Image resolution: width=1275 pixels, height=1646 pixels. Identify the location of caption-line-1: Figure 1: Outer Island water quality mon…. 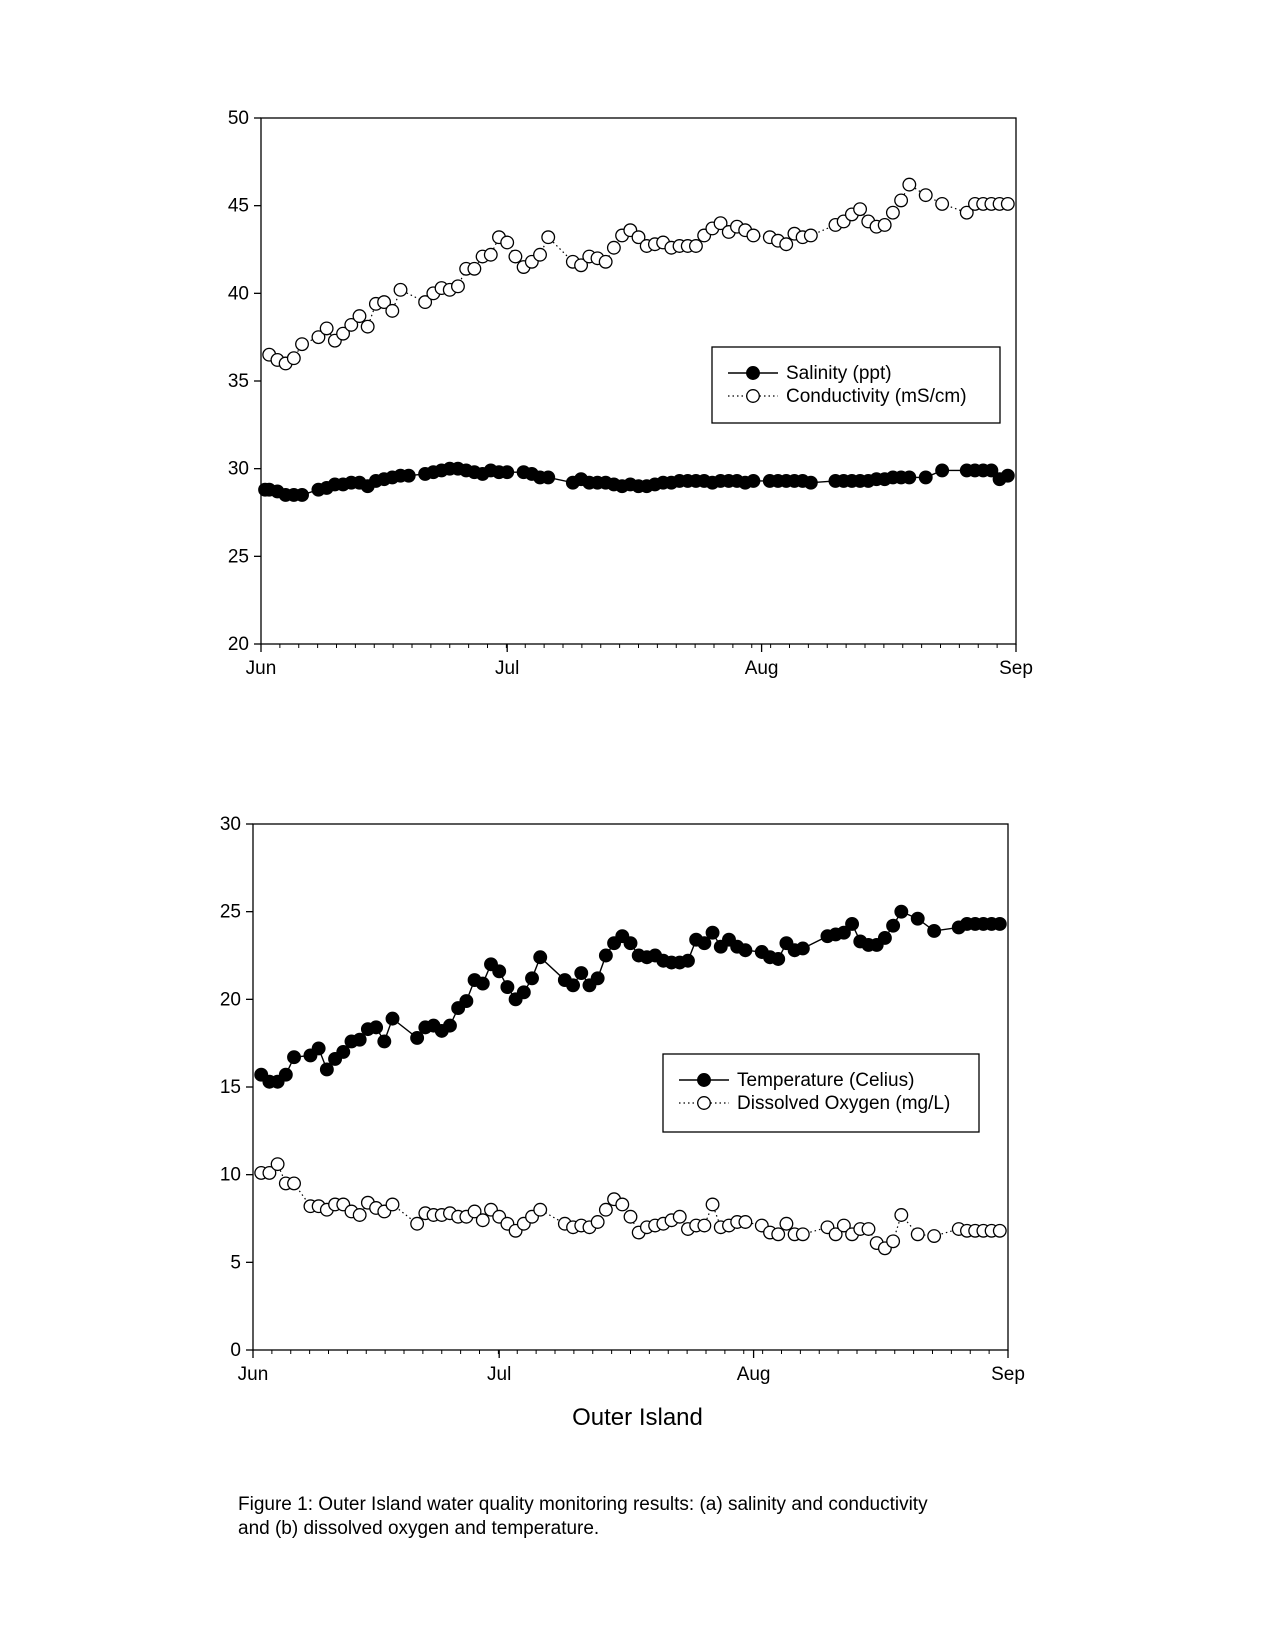
(583, 1504).